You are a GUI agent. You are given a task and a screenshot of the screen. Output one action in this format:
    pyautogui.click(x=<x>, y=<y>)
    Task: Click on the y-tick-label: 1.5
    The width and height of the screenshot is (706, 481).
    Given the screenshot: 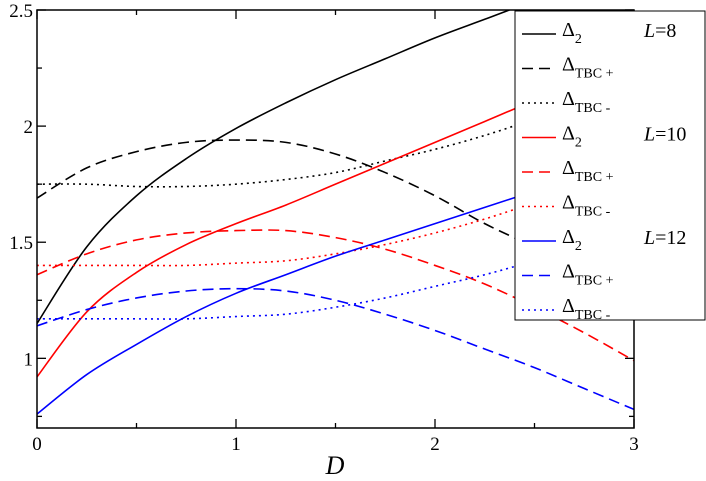 What is the action you would take?
    pyautogui.click(x=21, y=243)
    